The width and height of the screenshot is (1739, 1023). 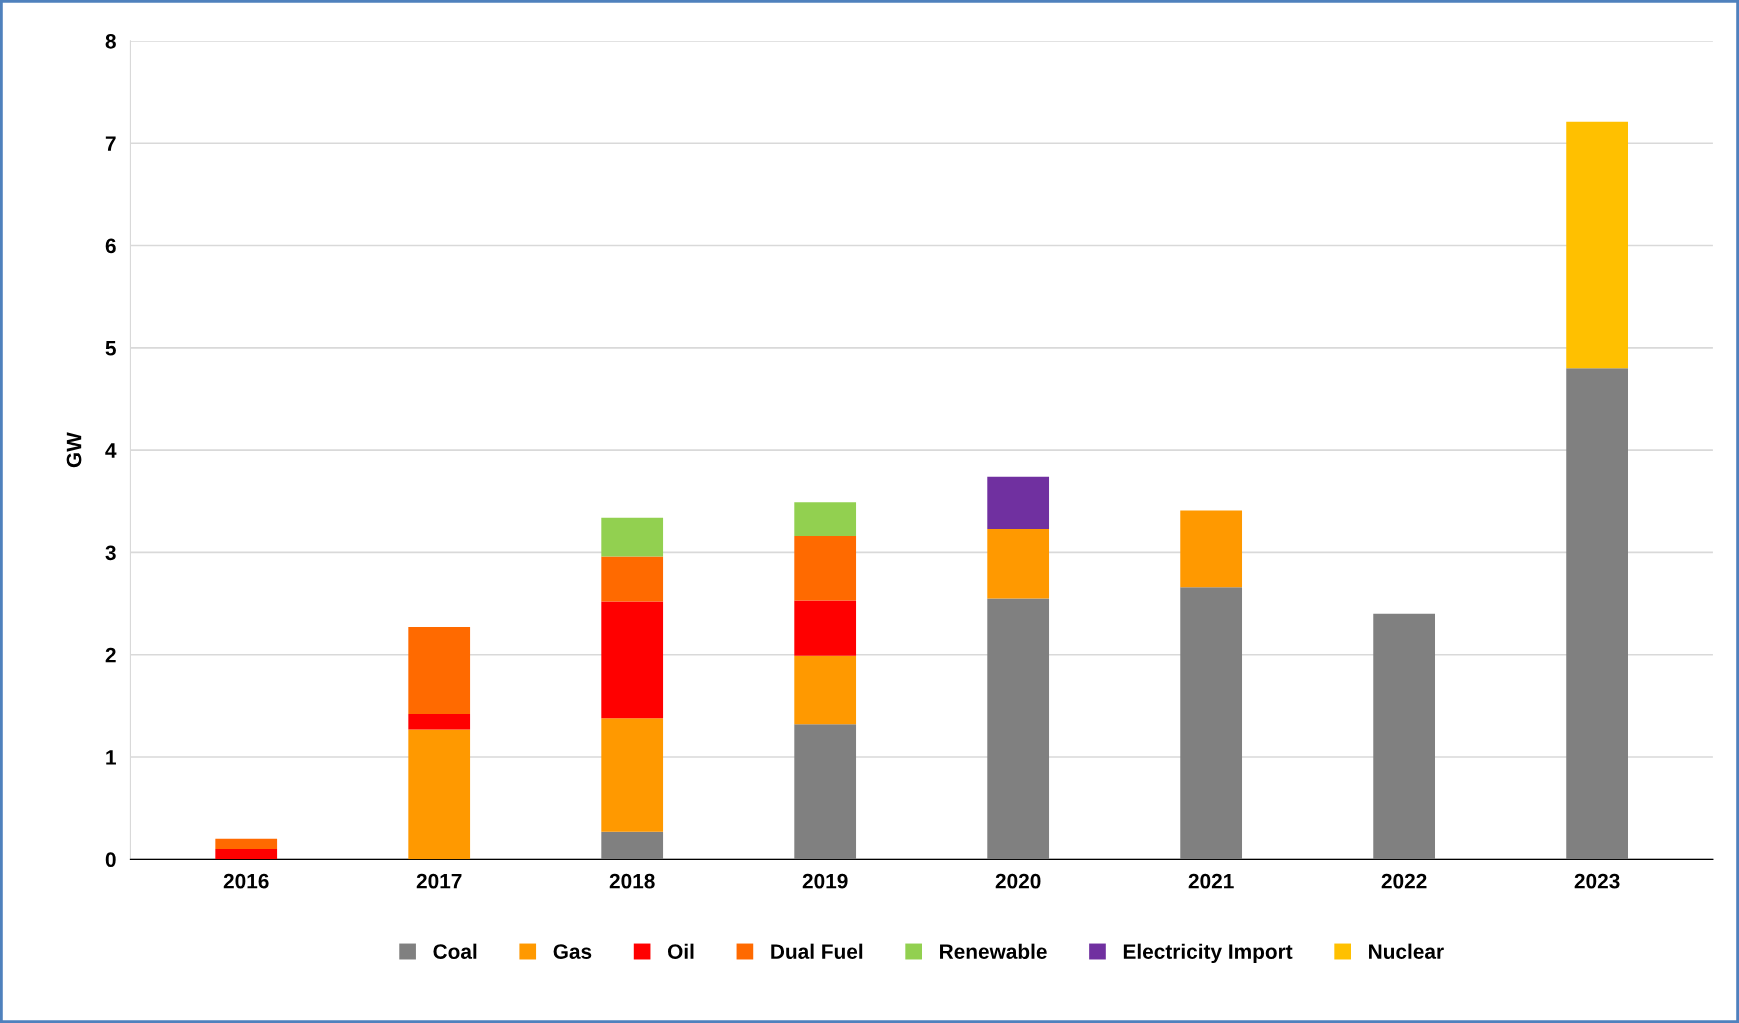 What do you see at coordinates (455, 951) in the screenshot?
I see `legend-label: Coal` at bounding box center [455, 951].